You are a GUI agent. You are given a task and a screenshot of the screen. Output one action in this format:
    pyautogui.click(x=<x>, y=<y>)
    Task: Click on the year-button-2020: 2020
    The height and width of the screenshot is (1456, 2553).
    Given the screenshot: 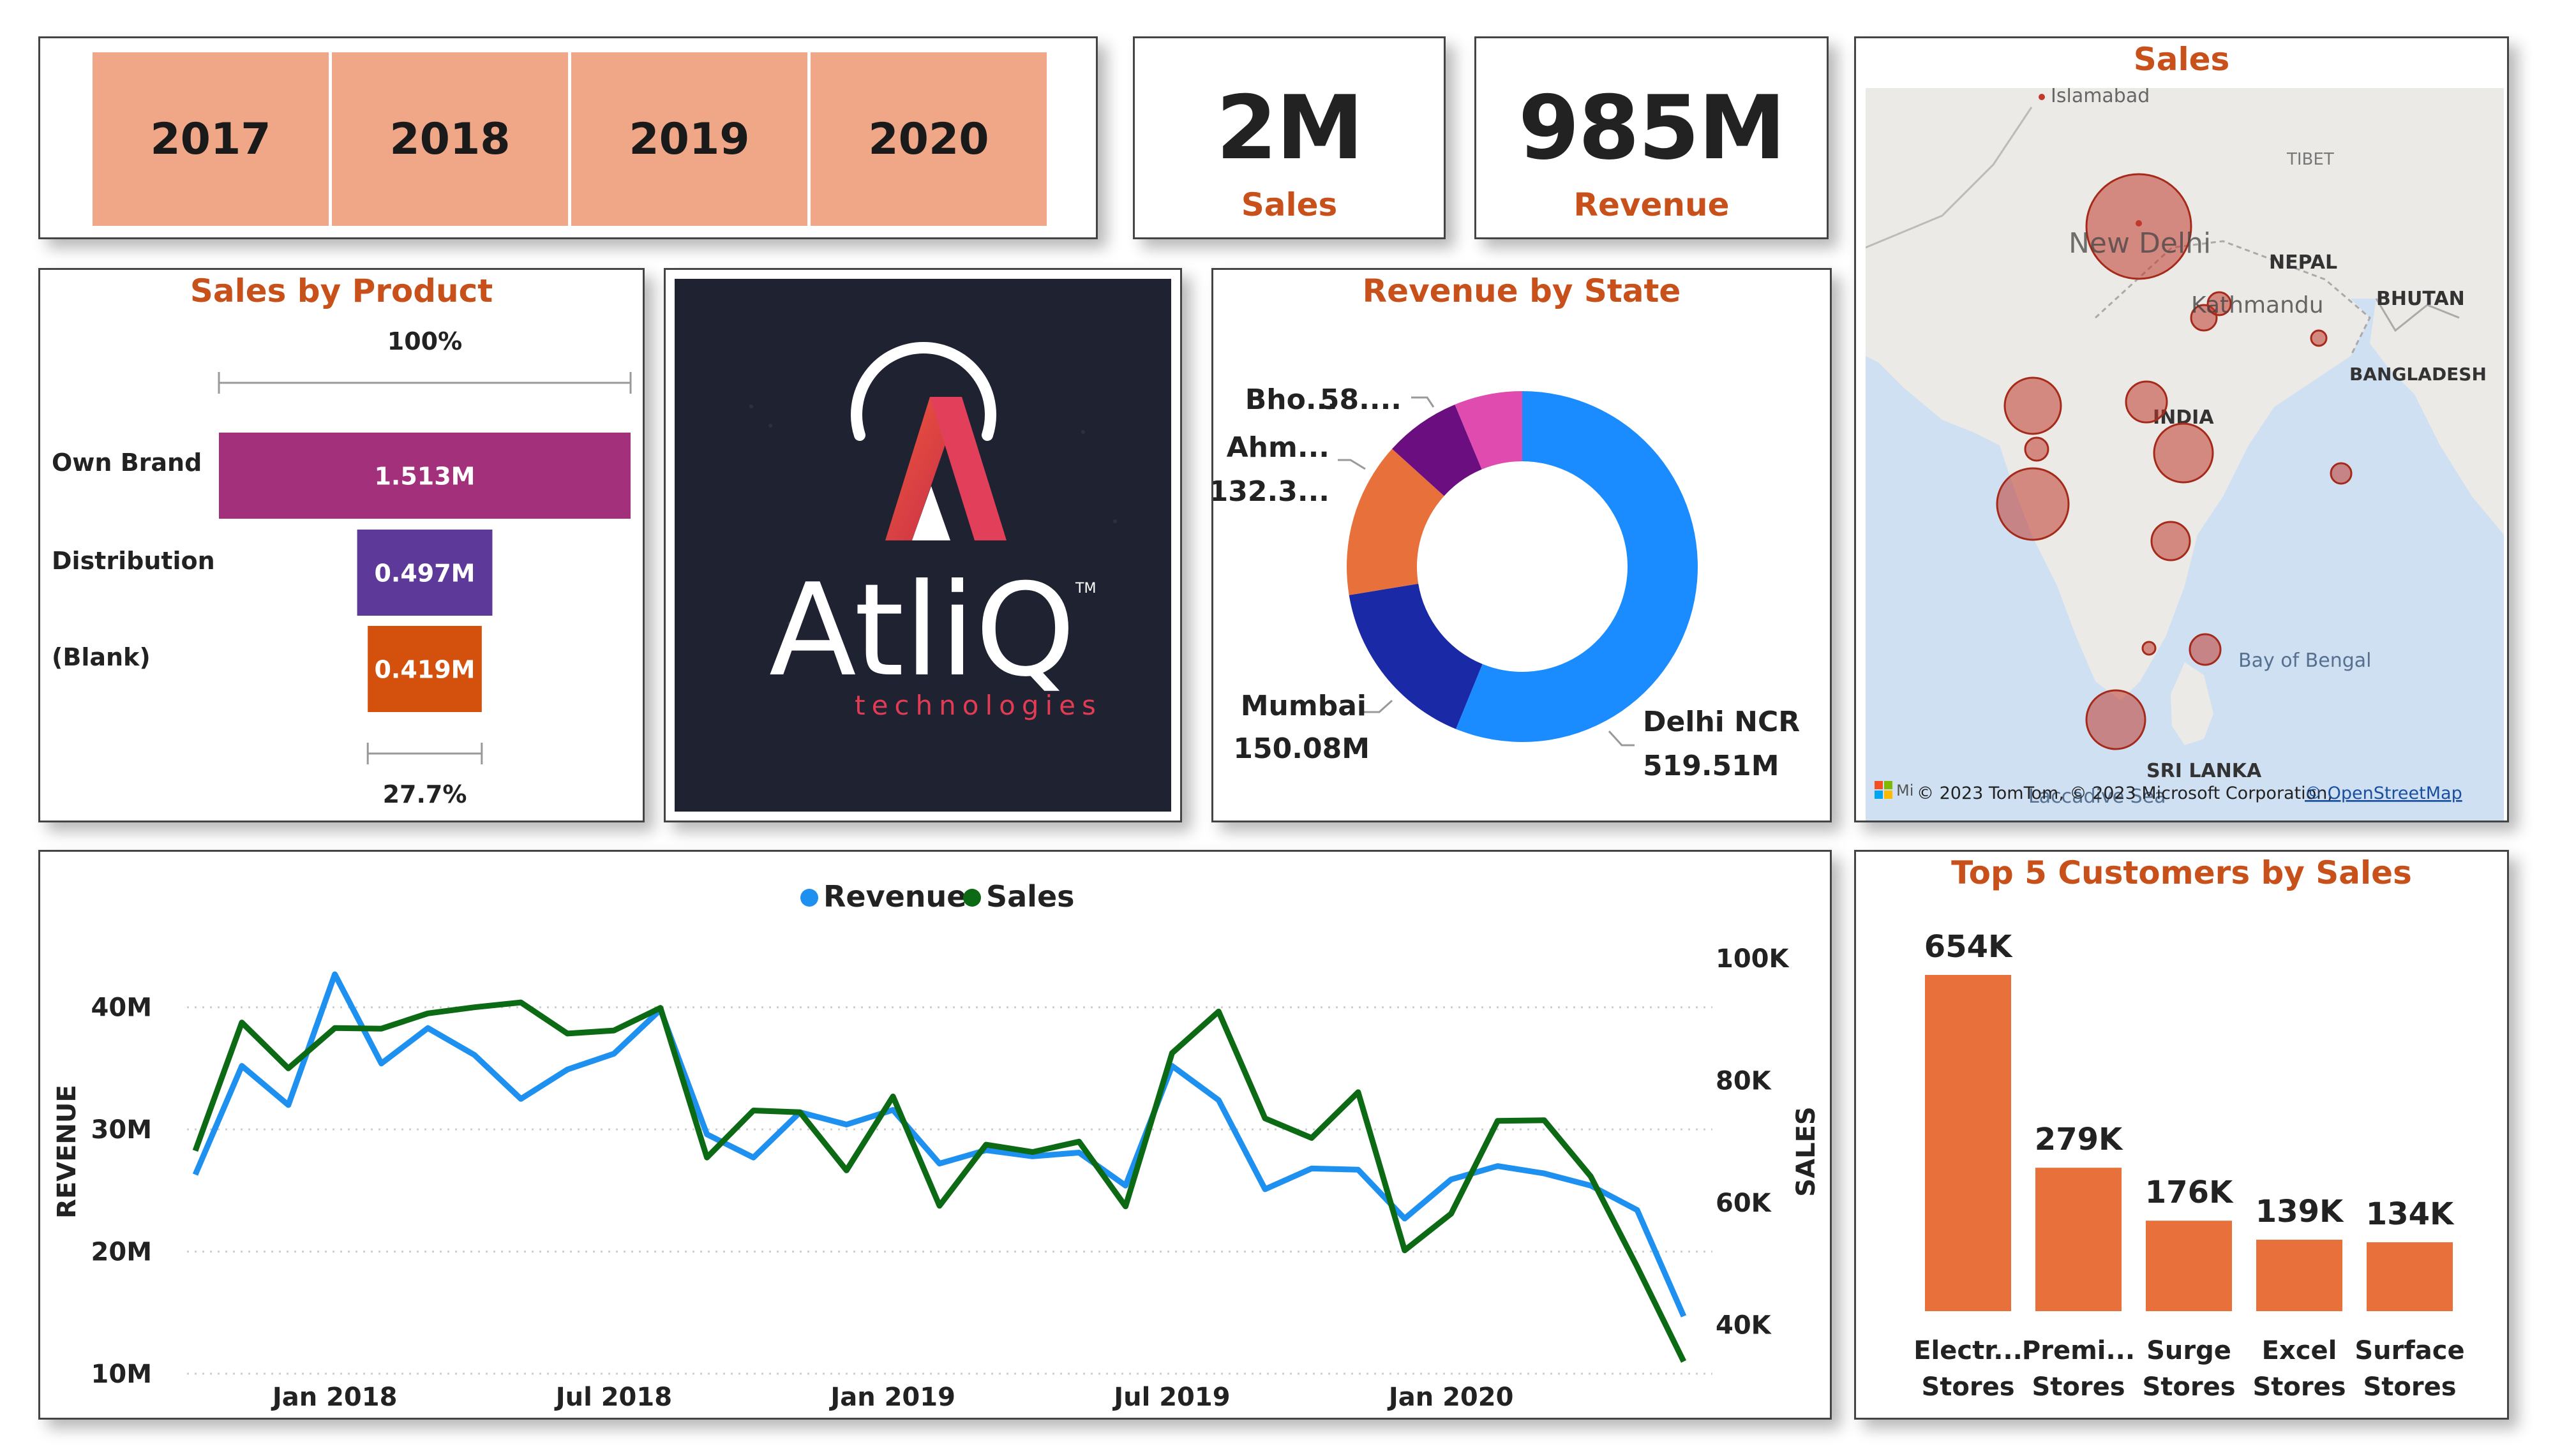 What is the action you would take?
    pyautogui.click(x=929, y=139)
    